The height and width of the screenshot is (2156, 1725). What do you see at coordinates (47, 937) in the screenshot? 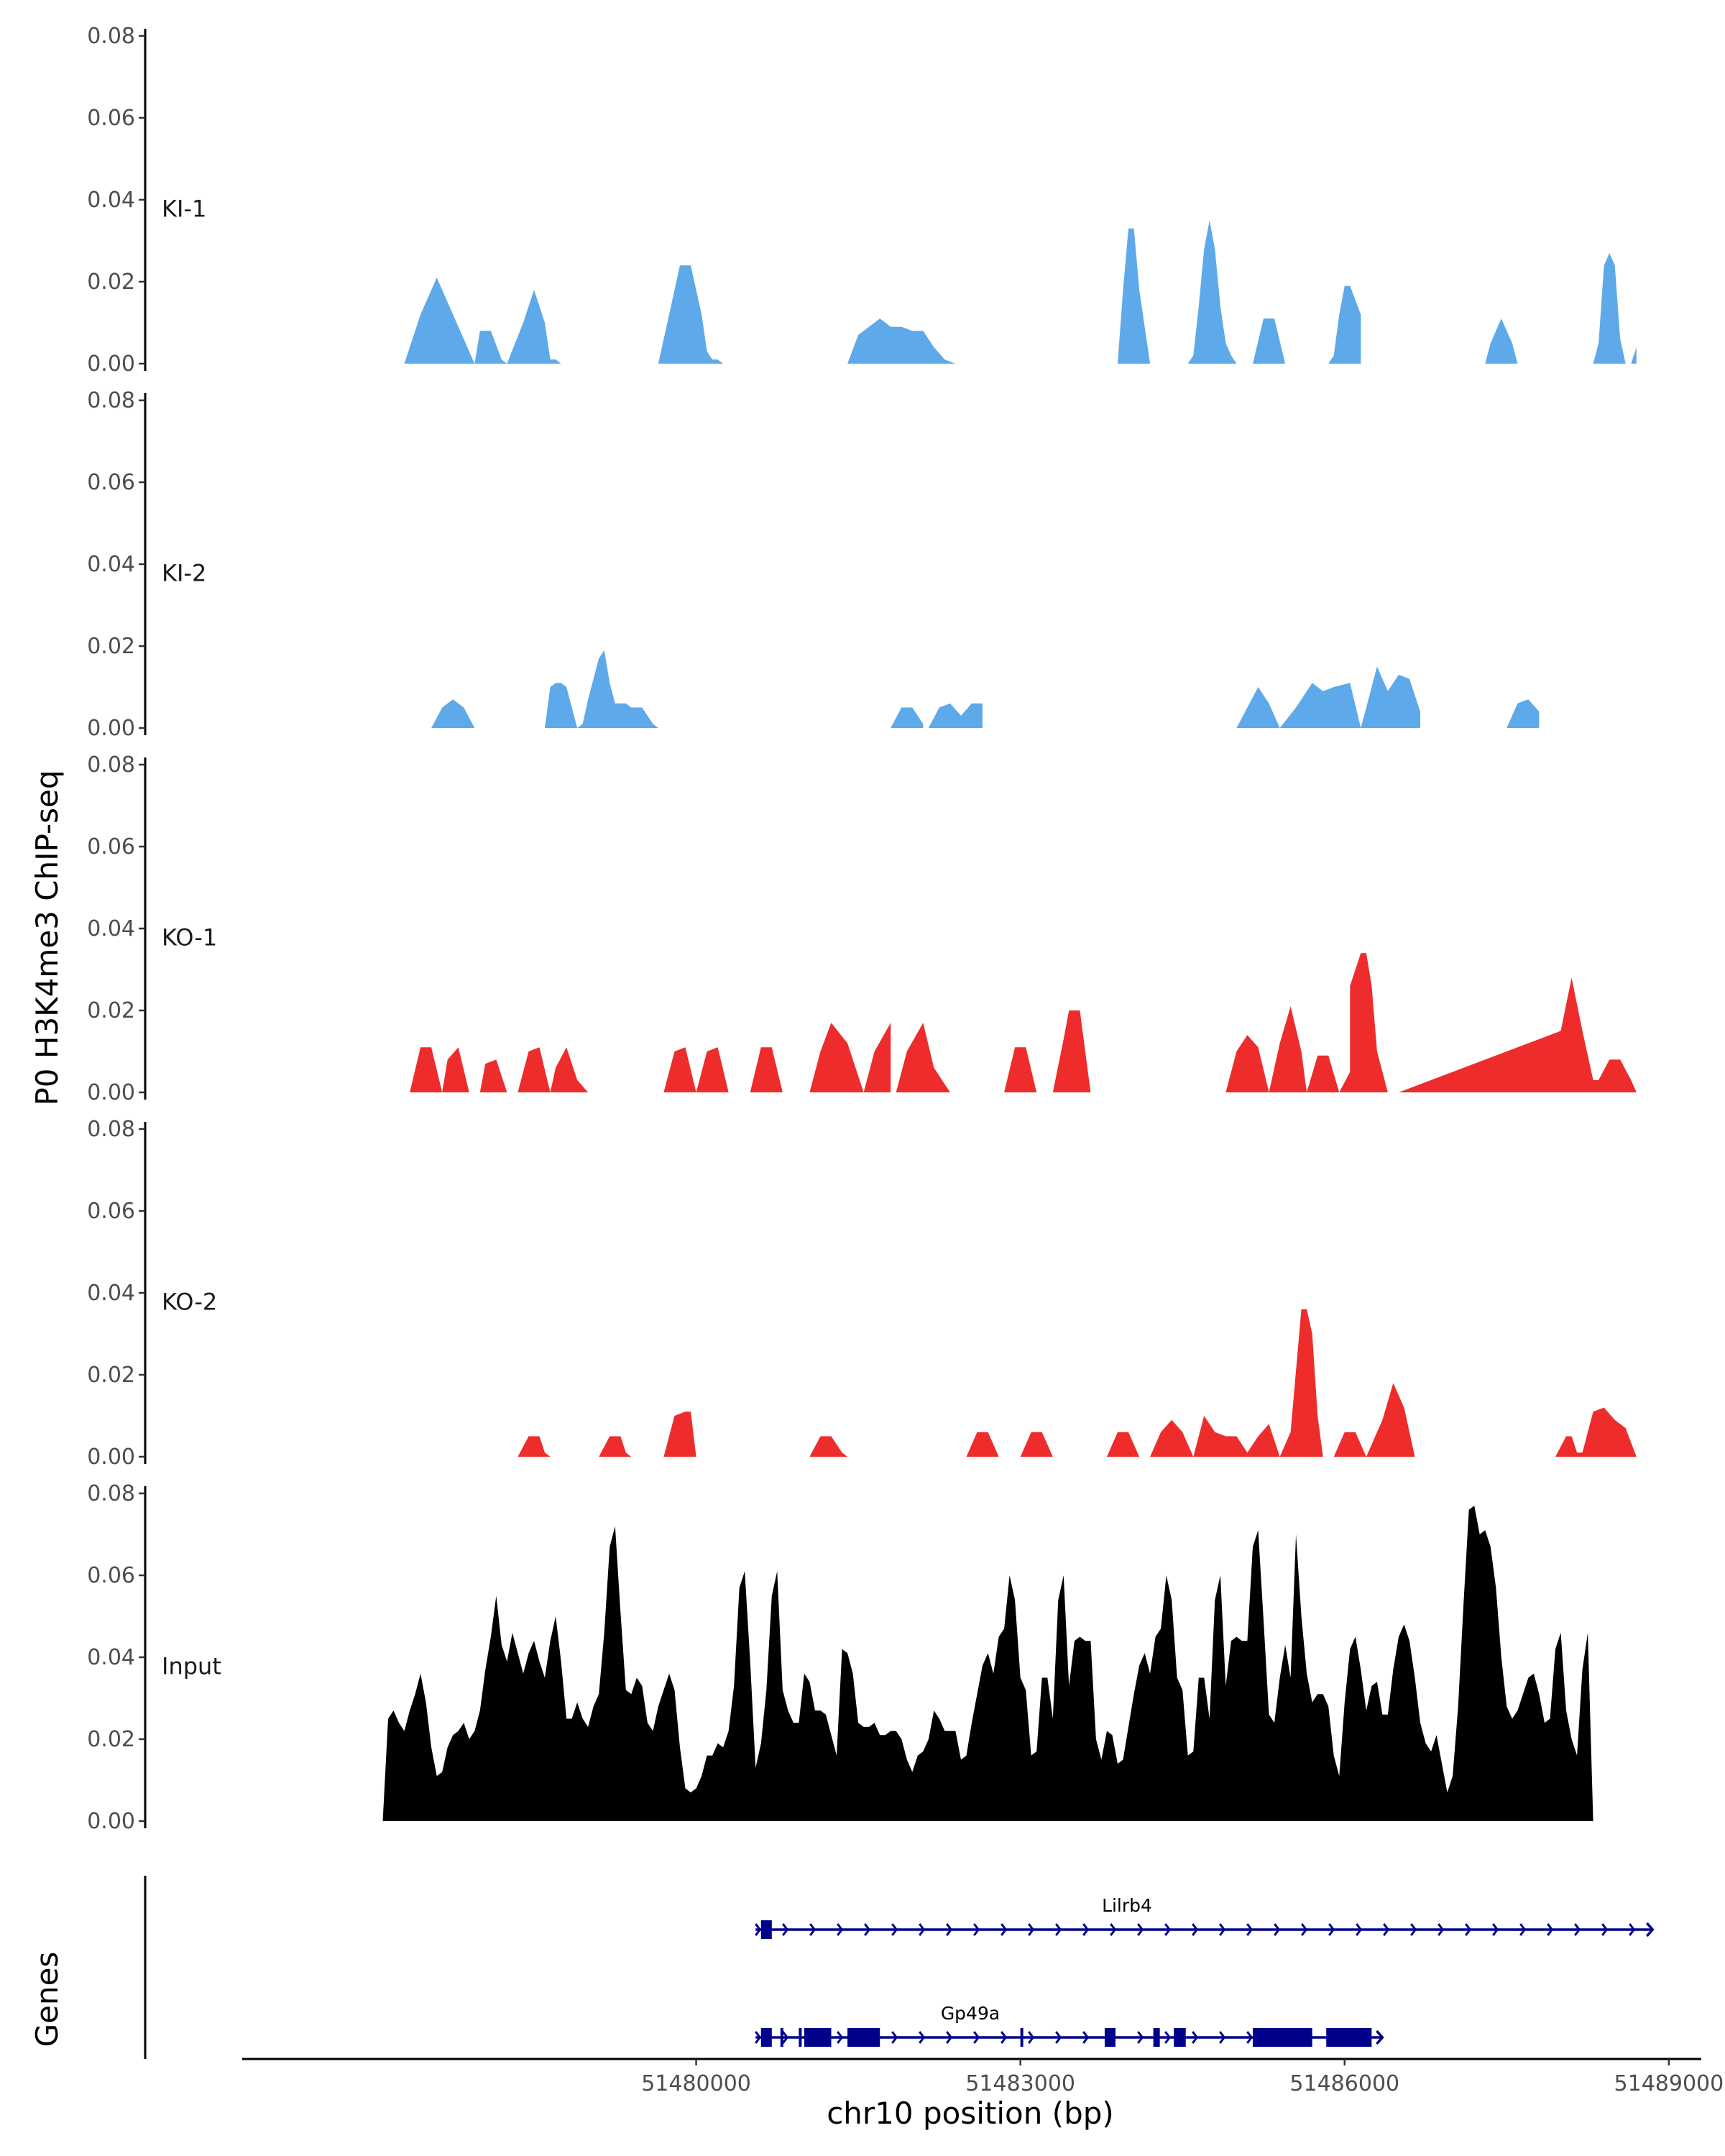
I see `y-axis-title: P0 H3K4me3 ChIP-seq` at bounding box center [47, 937].